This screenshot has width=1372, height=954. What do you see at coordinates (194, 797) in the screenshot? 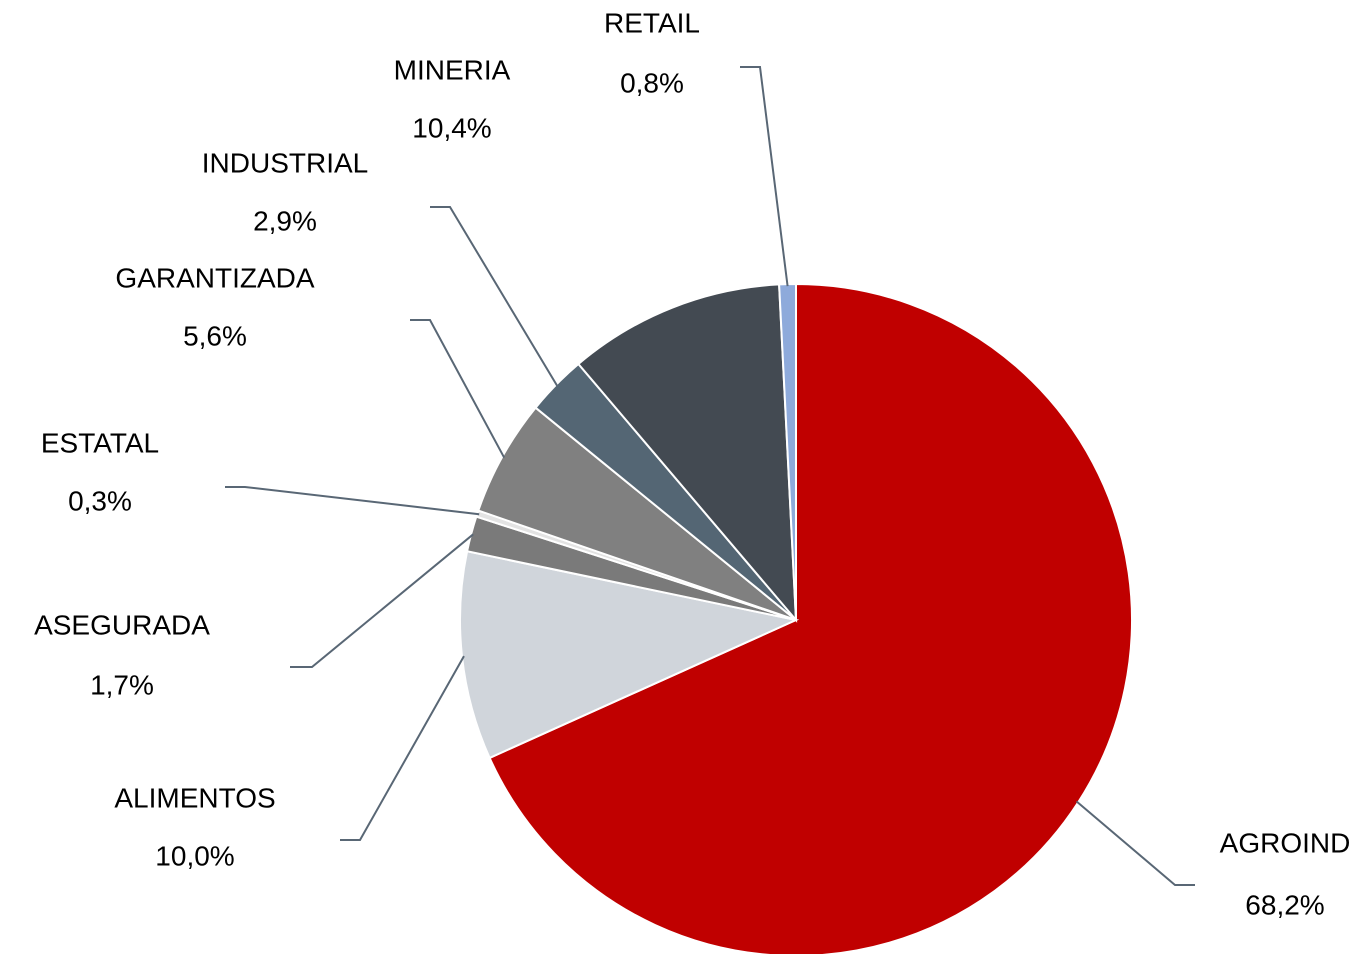
I see `category-label: ALIMENTOS` at bounding box center [194, 797].